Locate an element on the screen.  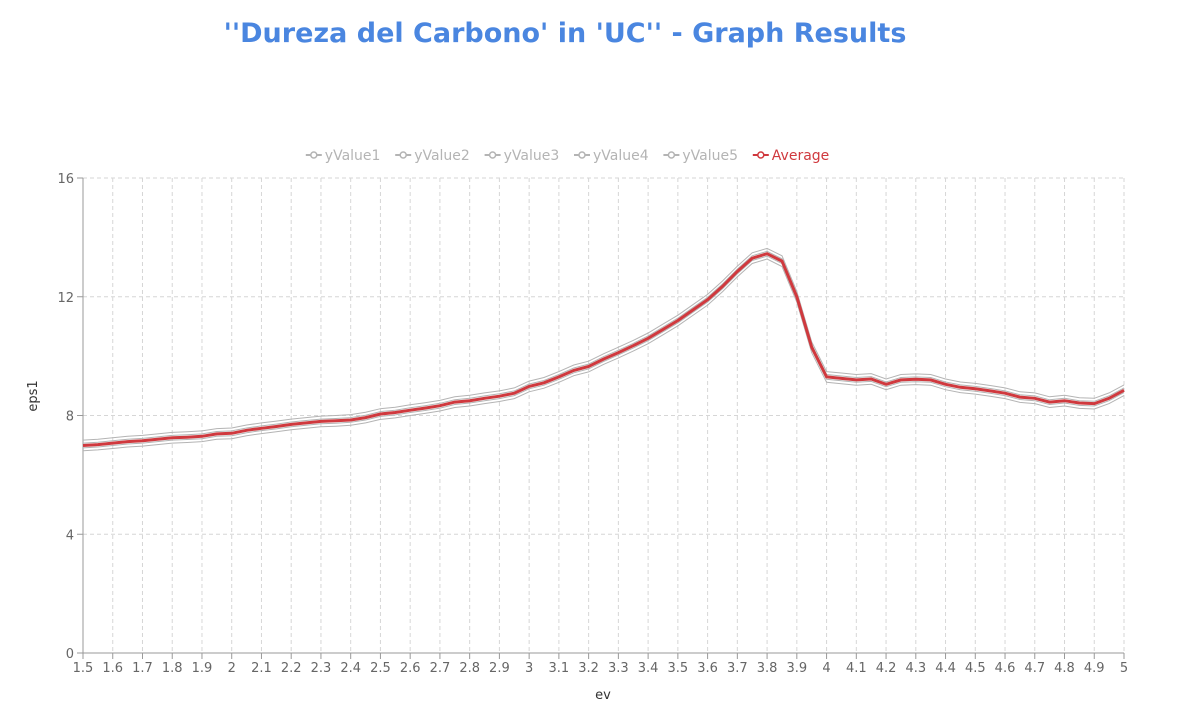
legend-item-yvalue2: yValue2 is located at coordinates (432, 156).